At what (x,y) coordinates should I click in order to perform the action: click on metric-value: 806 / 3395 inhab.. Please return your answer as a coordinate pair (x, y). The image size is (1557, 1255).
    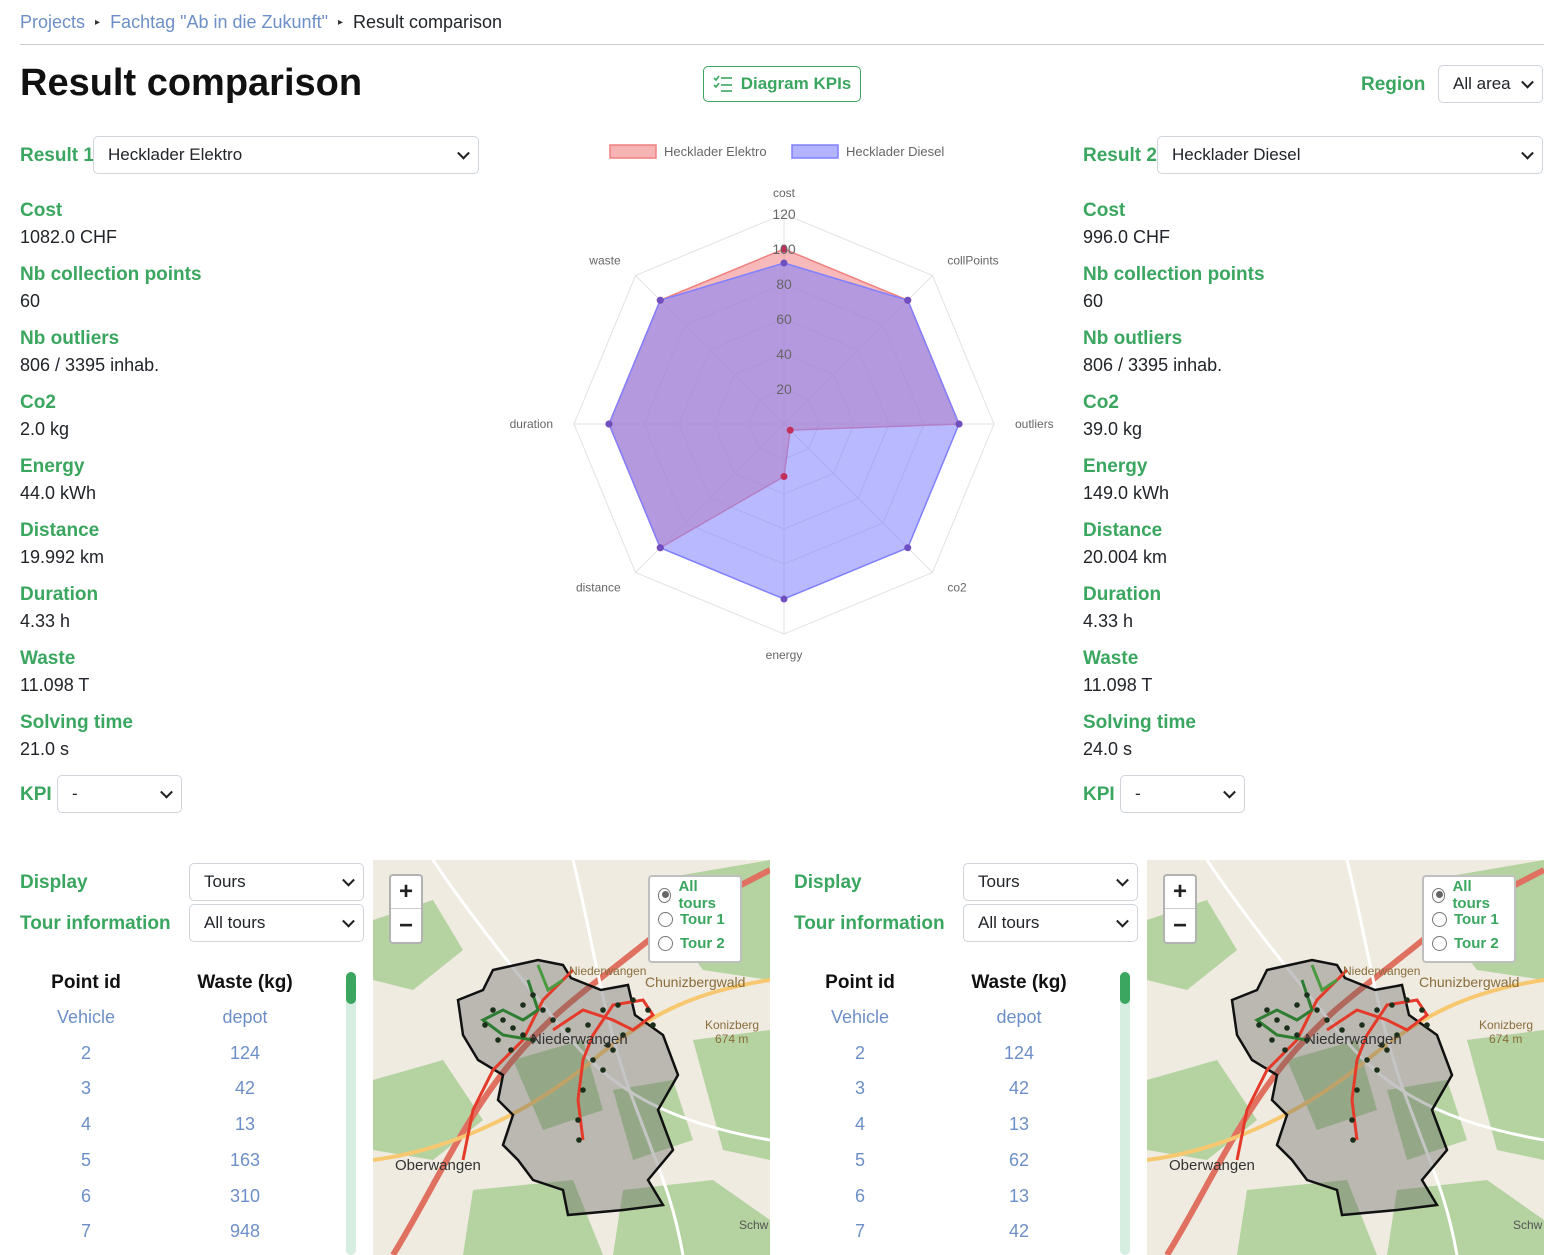
    Looking at the image, I should click on (90, 365).